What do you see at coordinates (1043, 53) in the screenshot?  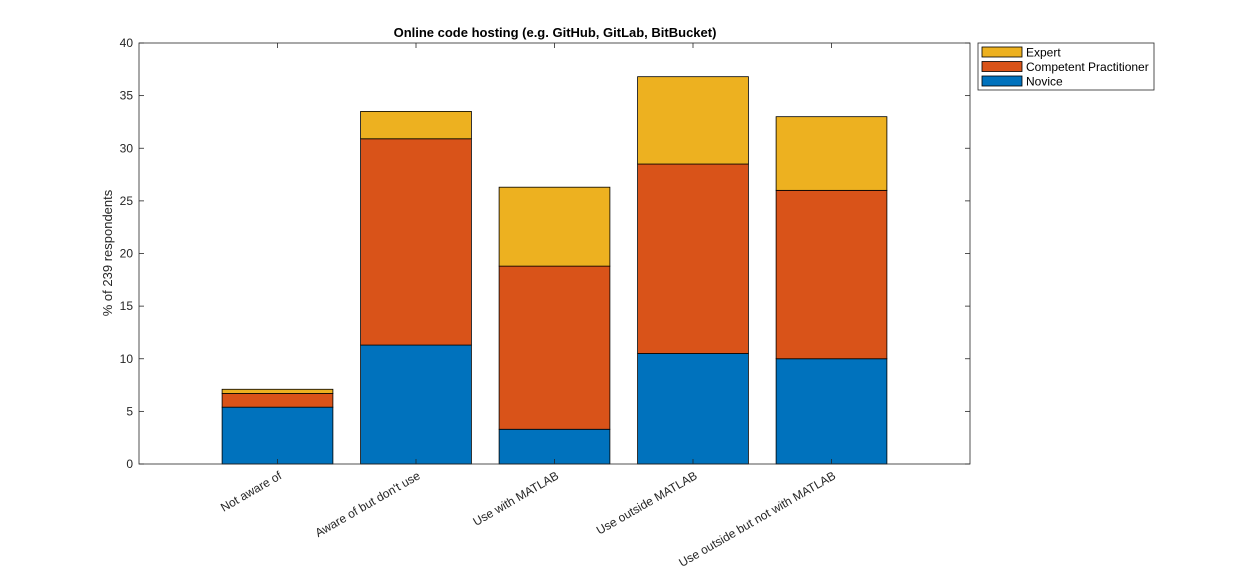 I see `legend-entry-1: Expert` at bounding box center [1043, 53].